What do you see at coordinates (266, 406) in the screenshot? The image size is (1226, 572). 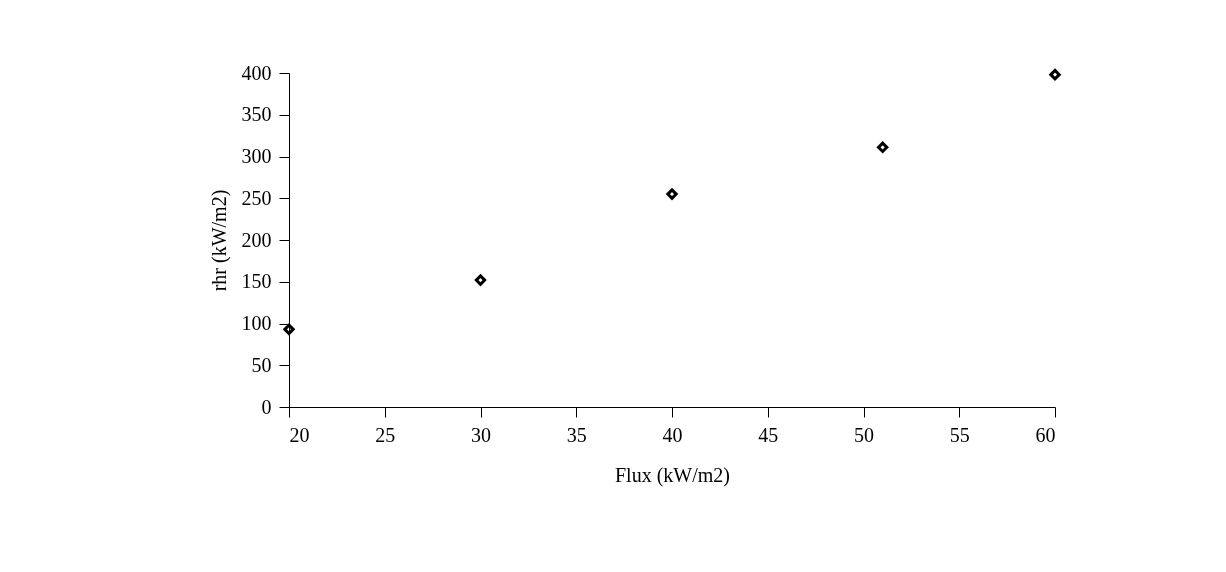 I see `y-tick-label: 0` at bounding box center [266, 406].